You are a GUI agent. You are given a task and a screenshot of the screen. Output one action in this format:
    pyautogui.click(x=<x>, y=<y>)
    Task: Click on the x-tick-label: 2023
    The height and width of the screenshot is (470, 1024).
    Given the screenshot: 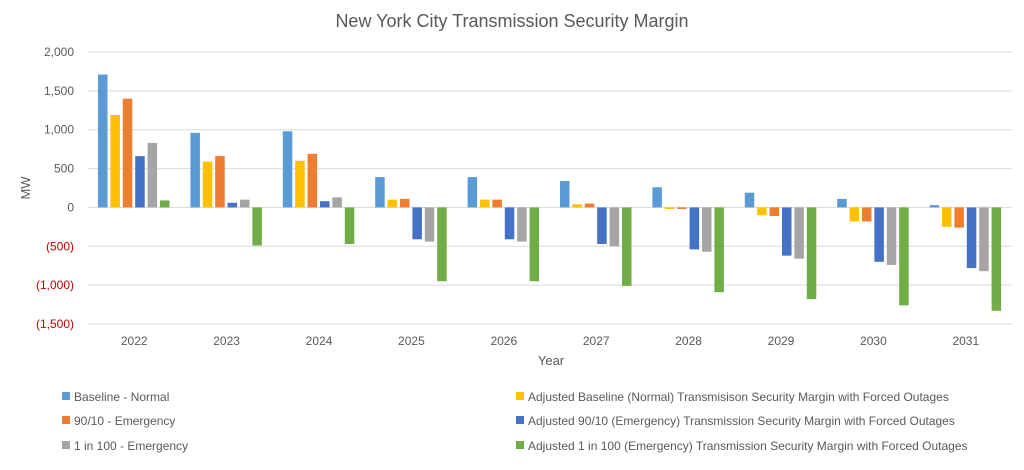 What is the action you would take?
    pyautogui.click(x=226, y=341)
    